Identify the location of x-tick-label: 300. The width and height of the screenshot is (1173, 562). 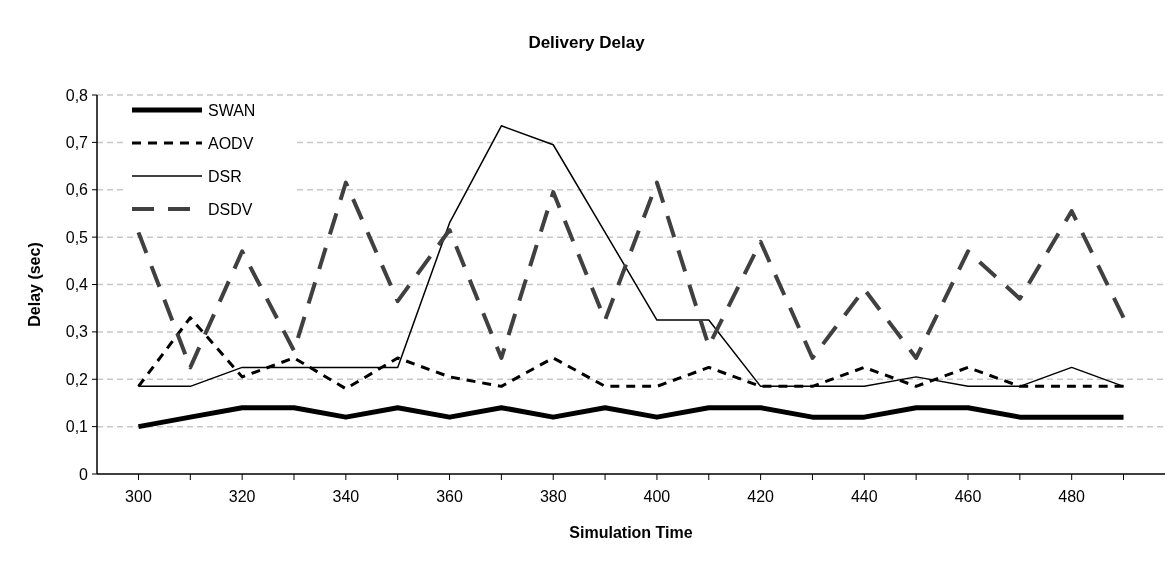
(138, 496).